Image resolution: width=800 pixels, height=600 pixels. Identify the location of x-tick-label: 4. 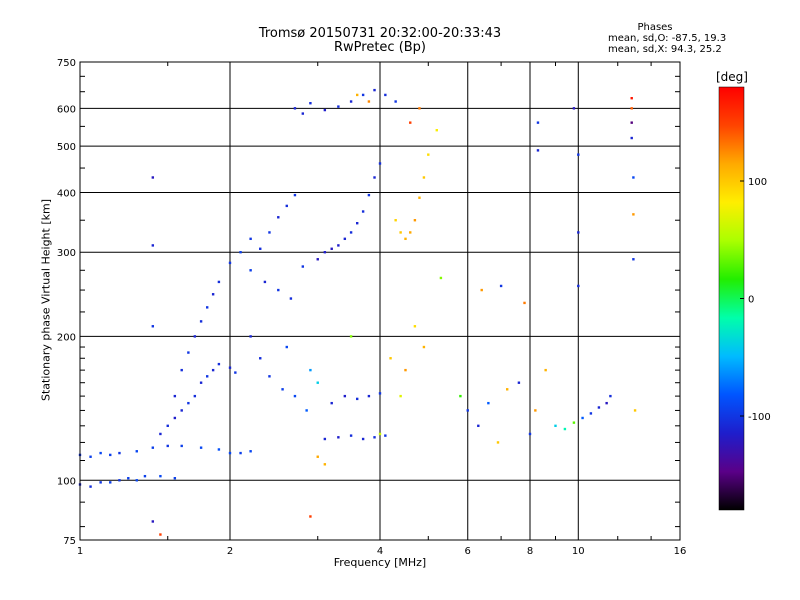
(380, 551).